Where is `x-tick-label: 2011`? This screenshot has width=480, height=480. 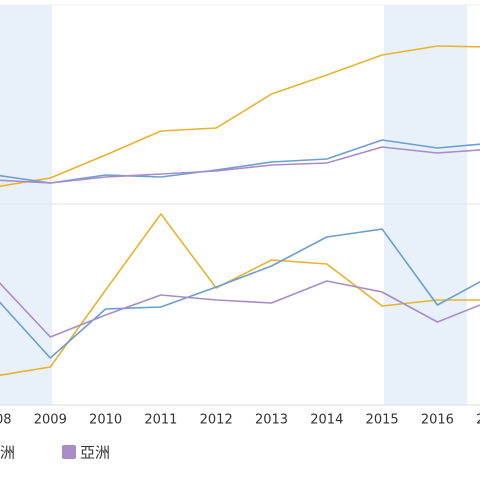
x-tick-label: 2011 is located at coordinates (160, 420).